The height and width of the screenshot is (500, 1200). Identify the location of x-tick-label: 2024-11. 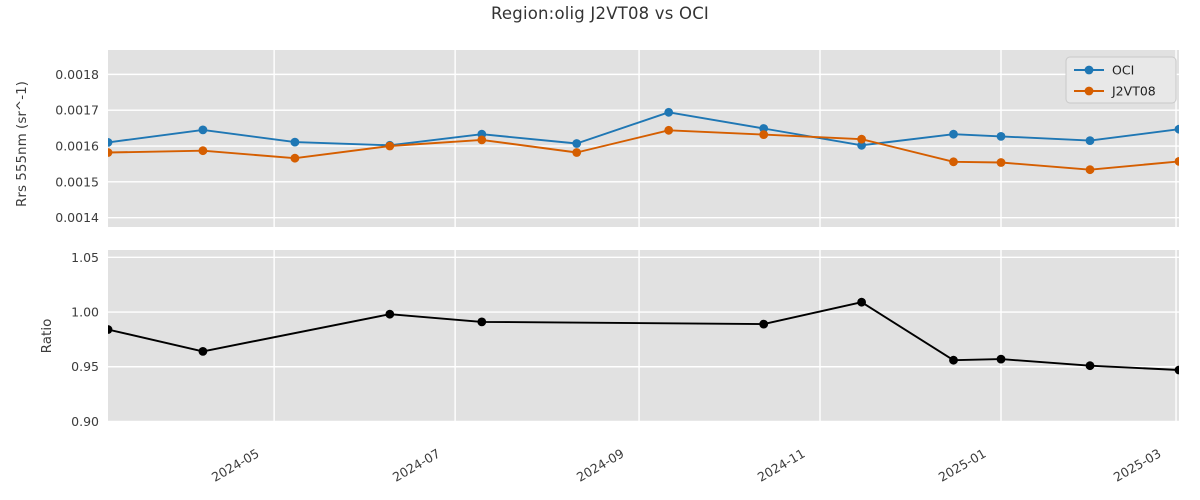
(781, 465).